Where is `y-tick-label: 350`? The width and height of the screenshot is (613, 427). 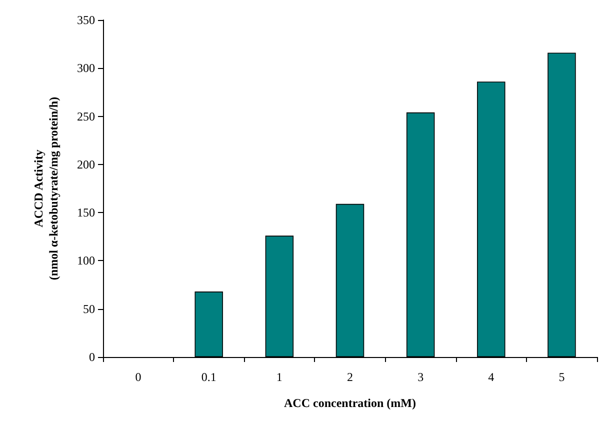
y-tick-label: 350 is located at coordinates (86, 20).